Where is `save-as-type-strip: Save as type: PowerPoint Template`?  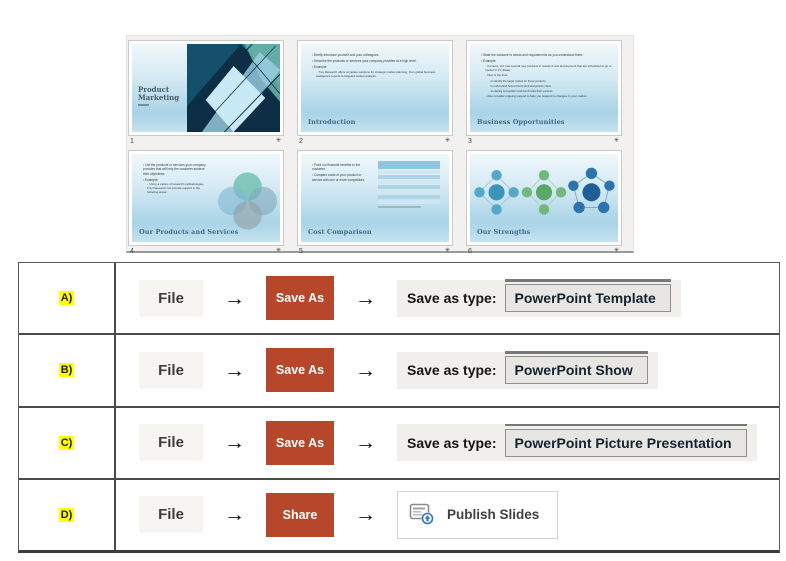 save-as-type-strip: Save as type: PowerPoint Template is located at coordinates (539, 298).